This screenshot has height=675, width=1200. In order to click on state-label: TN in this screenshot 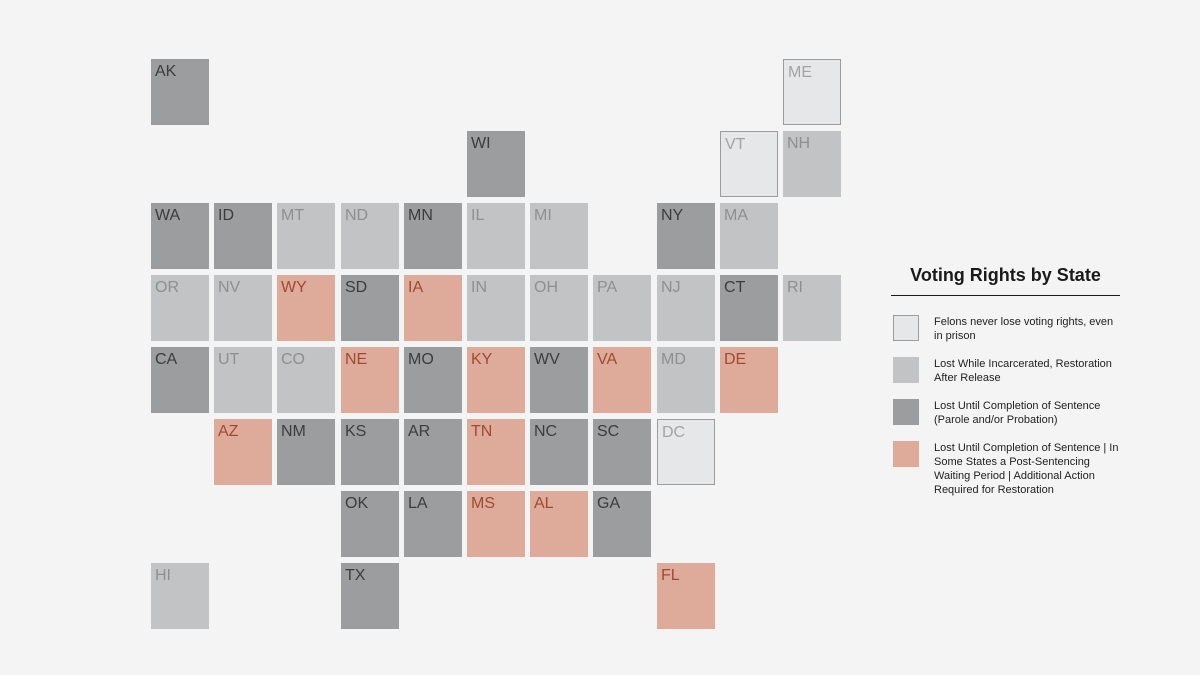, I will do `click(482, 431)`.